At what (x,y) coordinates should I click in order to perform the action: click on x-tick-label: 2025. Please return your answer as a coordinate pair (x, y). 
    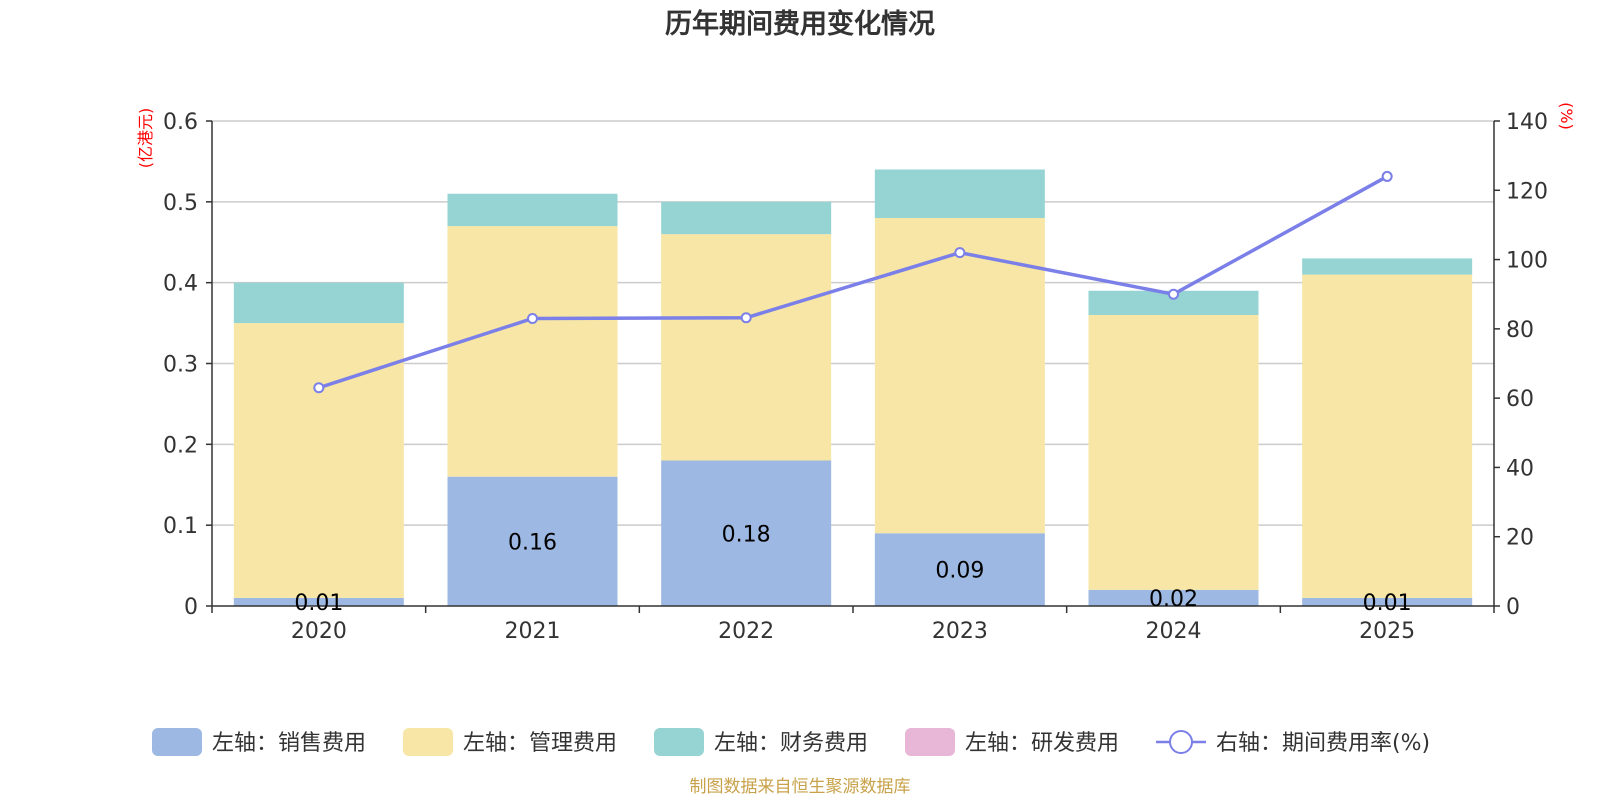
    Looking at the image, I should click on (1387, 631).